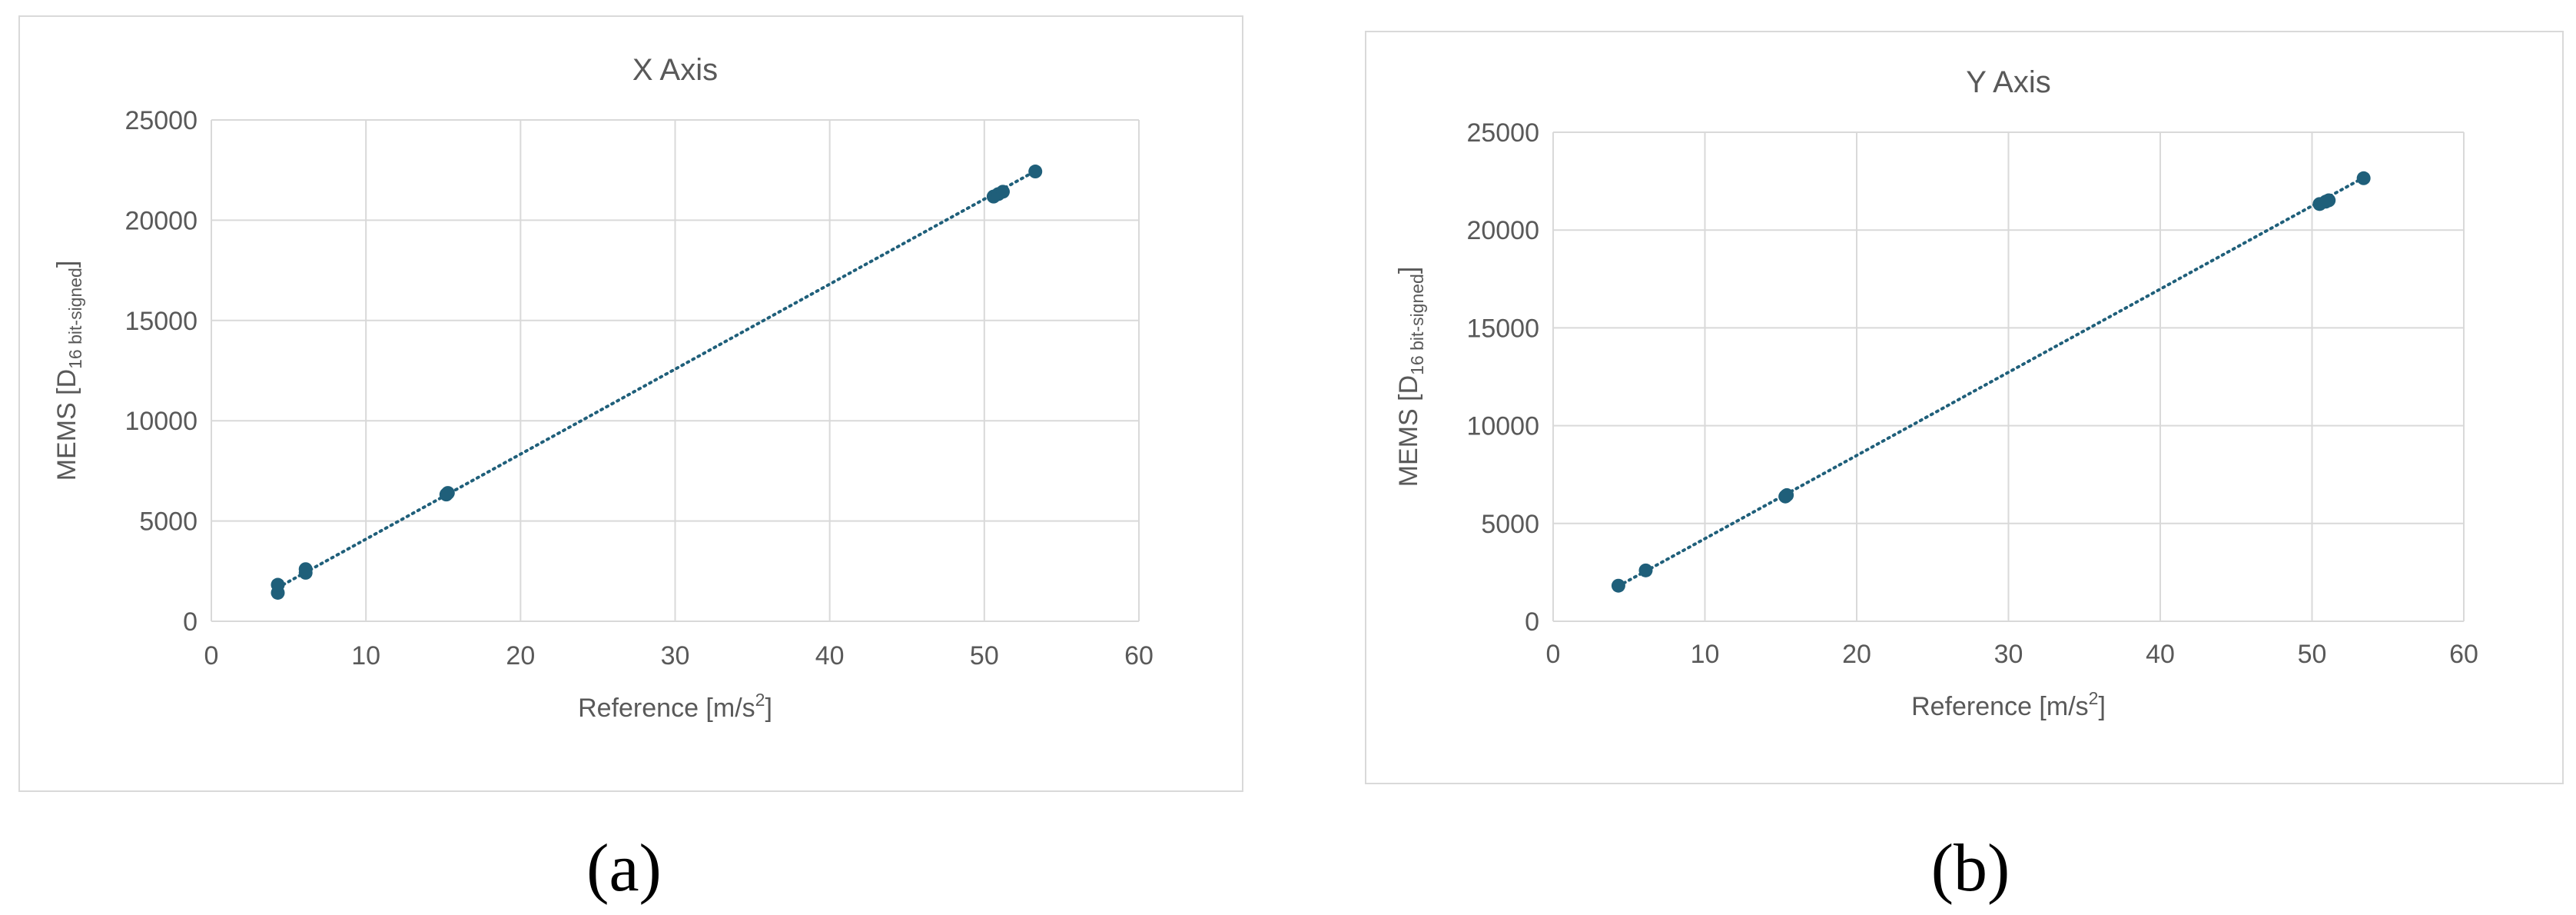  I want to click on subfigure-label-b: (b), so click(1970, 868).